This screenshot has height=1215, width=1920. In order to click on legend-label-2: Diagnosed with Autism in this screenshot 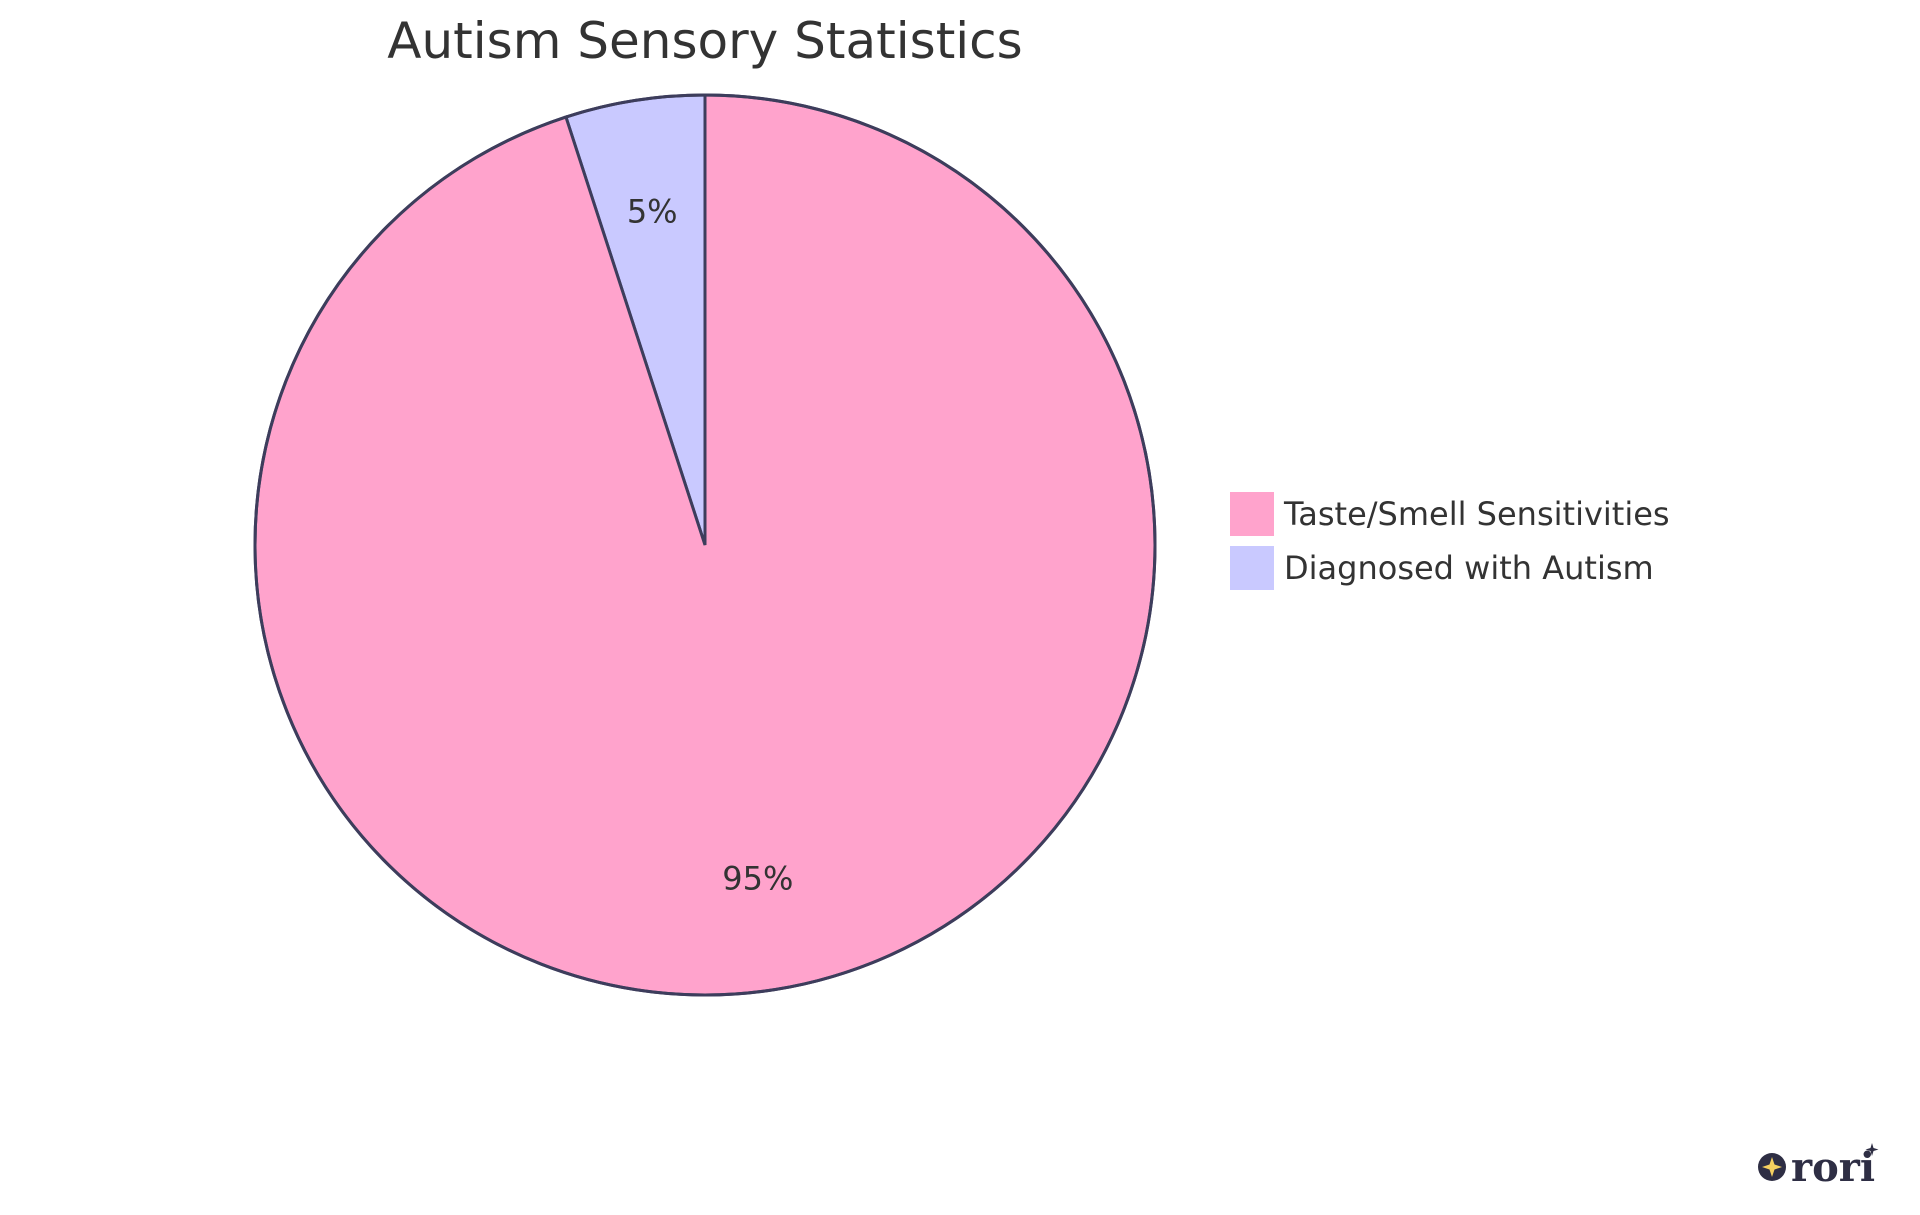, I will do `click(1469, 568)`.